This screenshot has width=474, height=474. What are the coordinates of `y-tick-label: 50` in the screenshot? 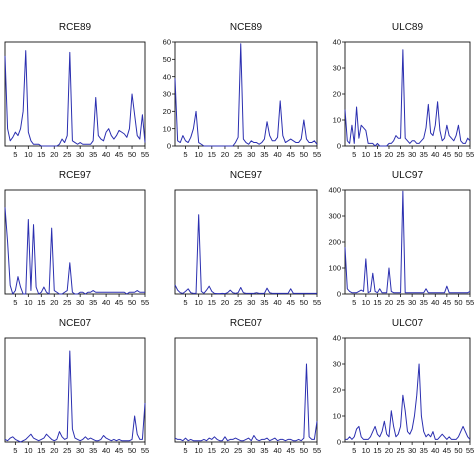 It's located at (167, 59).